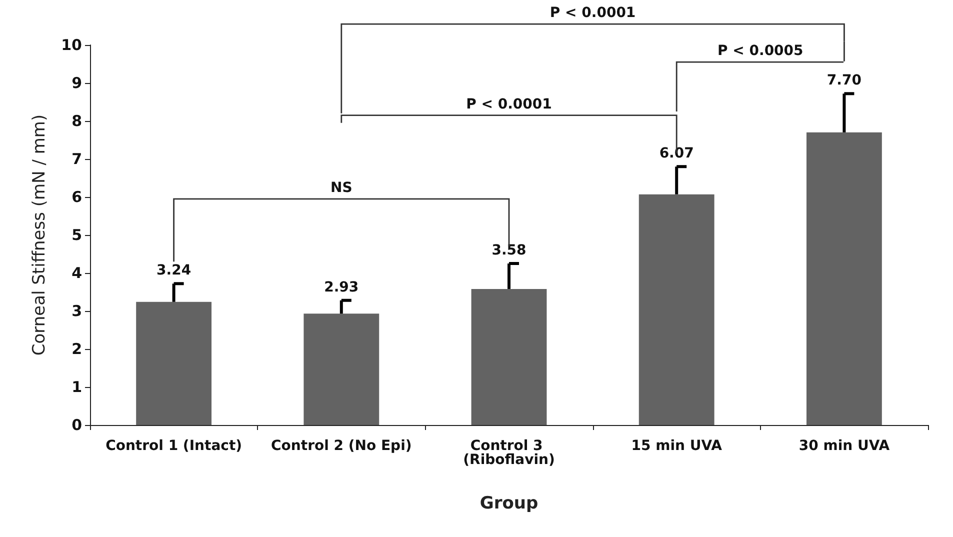 The image size is (953, 537). Describe the element at coordinates (77, 159) in the screenshot. I see `y-tick-label: 7` at that location.